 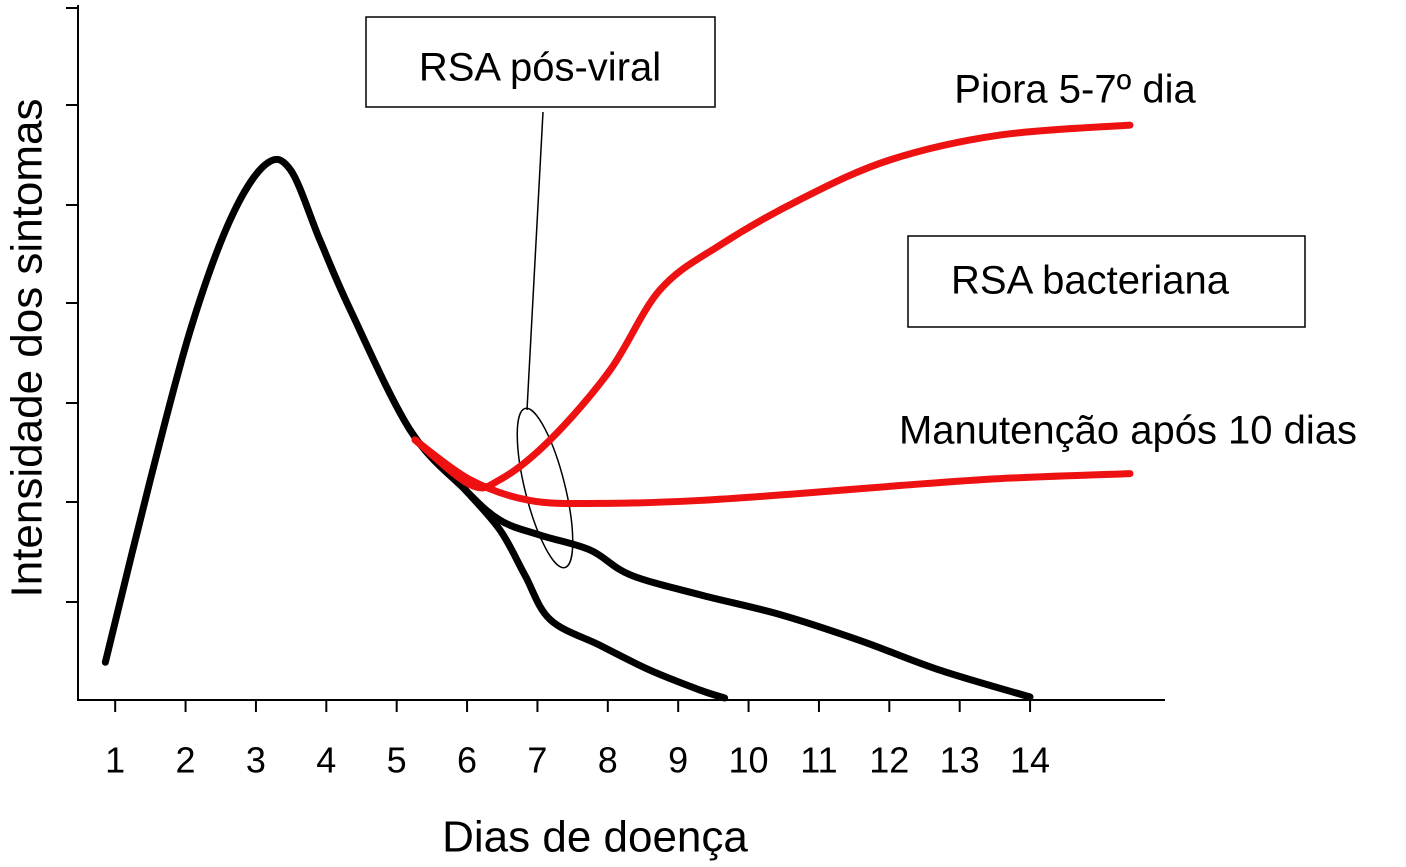 I want to click on x-tick-label: 10, so click(x=749, y=760).